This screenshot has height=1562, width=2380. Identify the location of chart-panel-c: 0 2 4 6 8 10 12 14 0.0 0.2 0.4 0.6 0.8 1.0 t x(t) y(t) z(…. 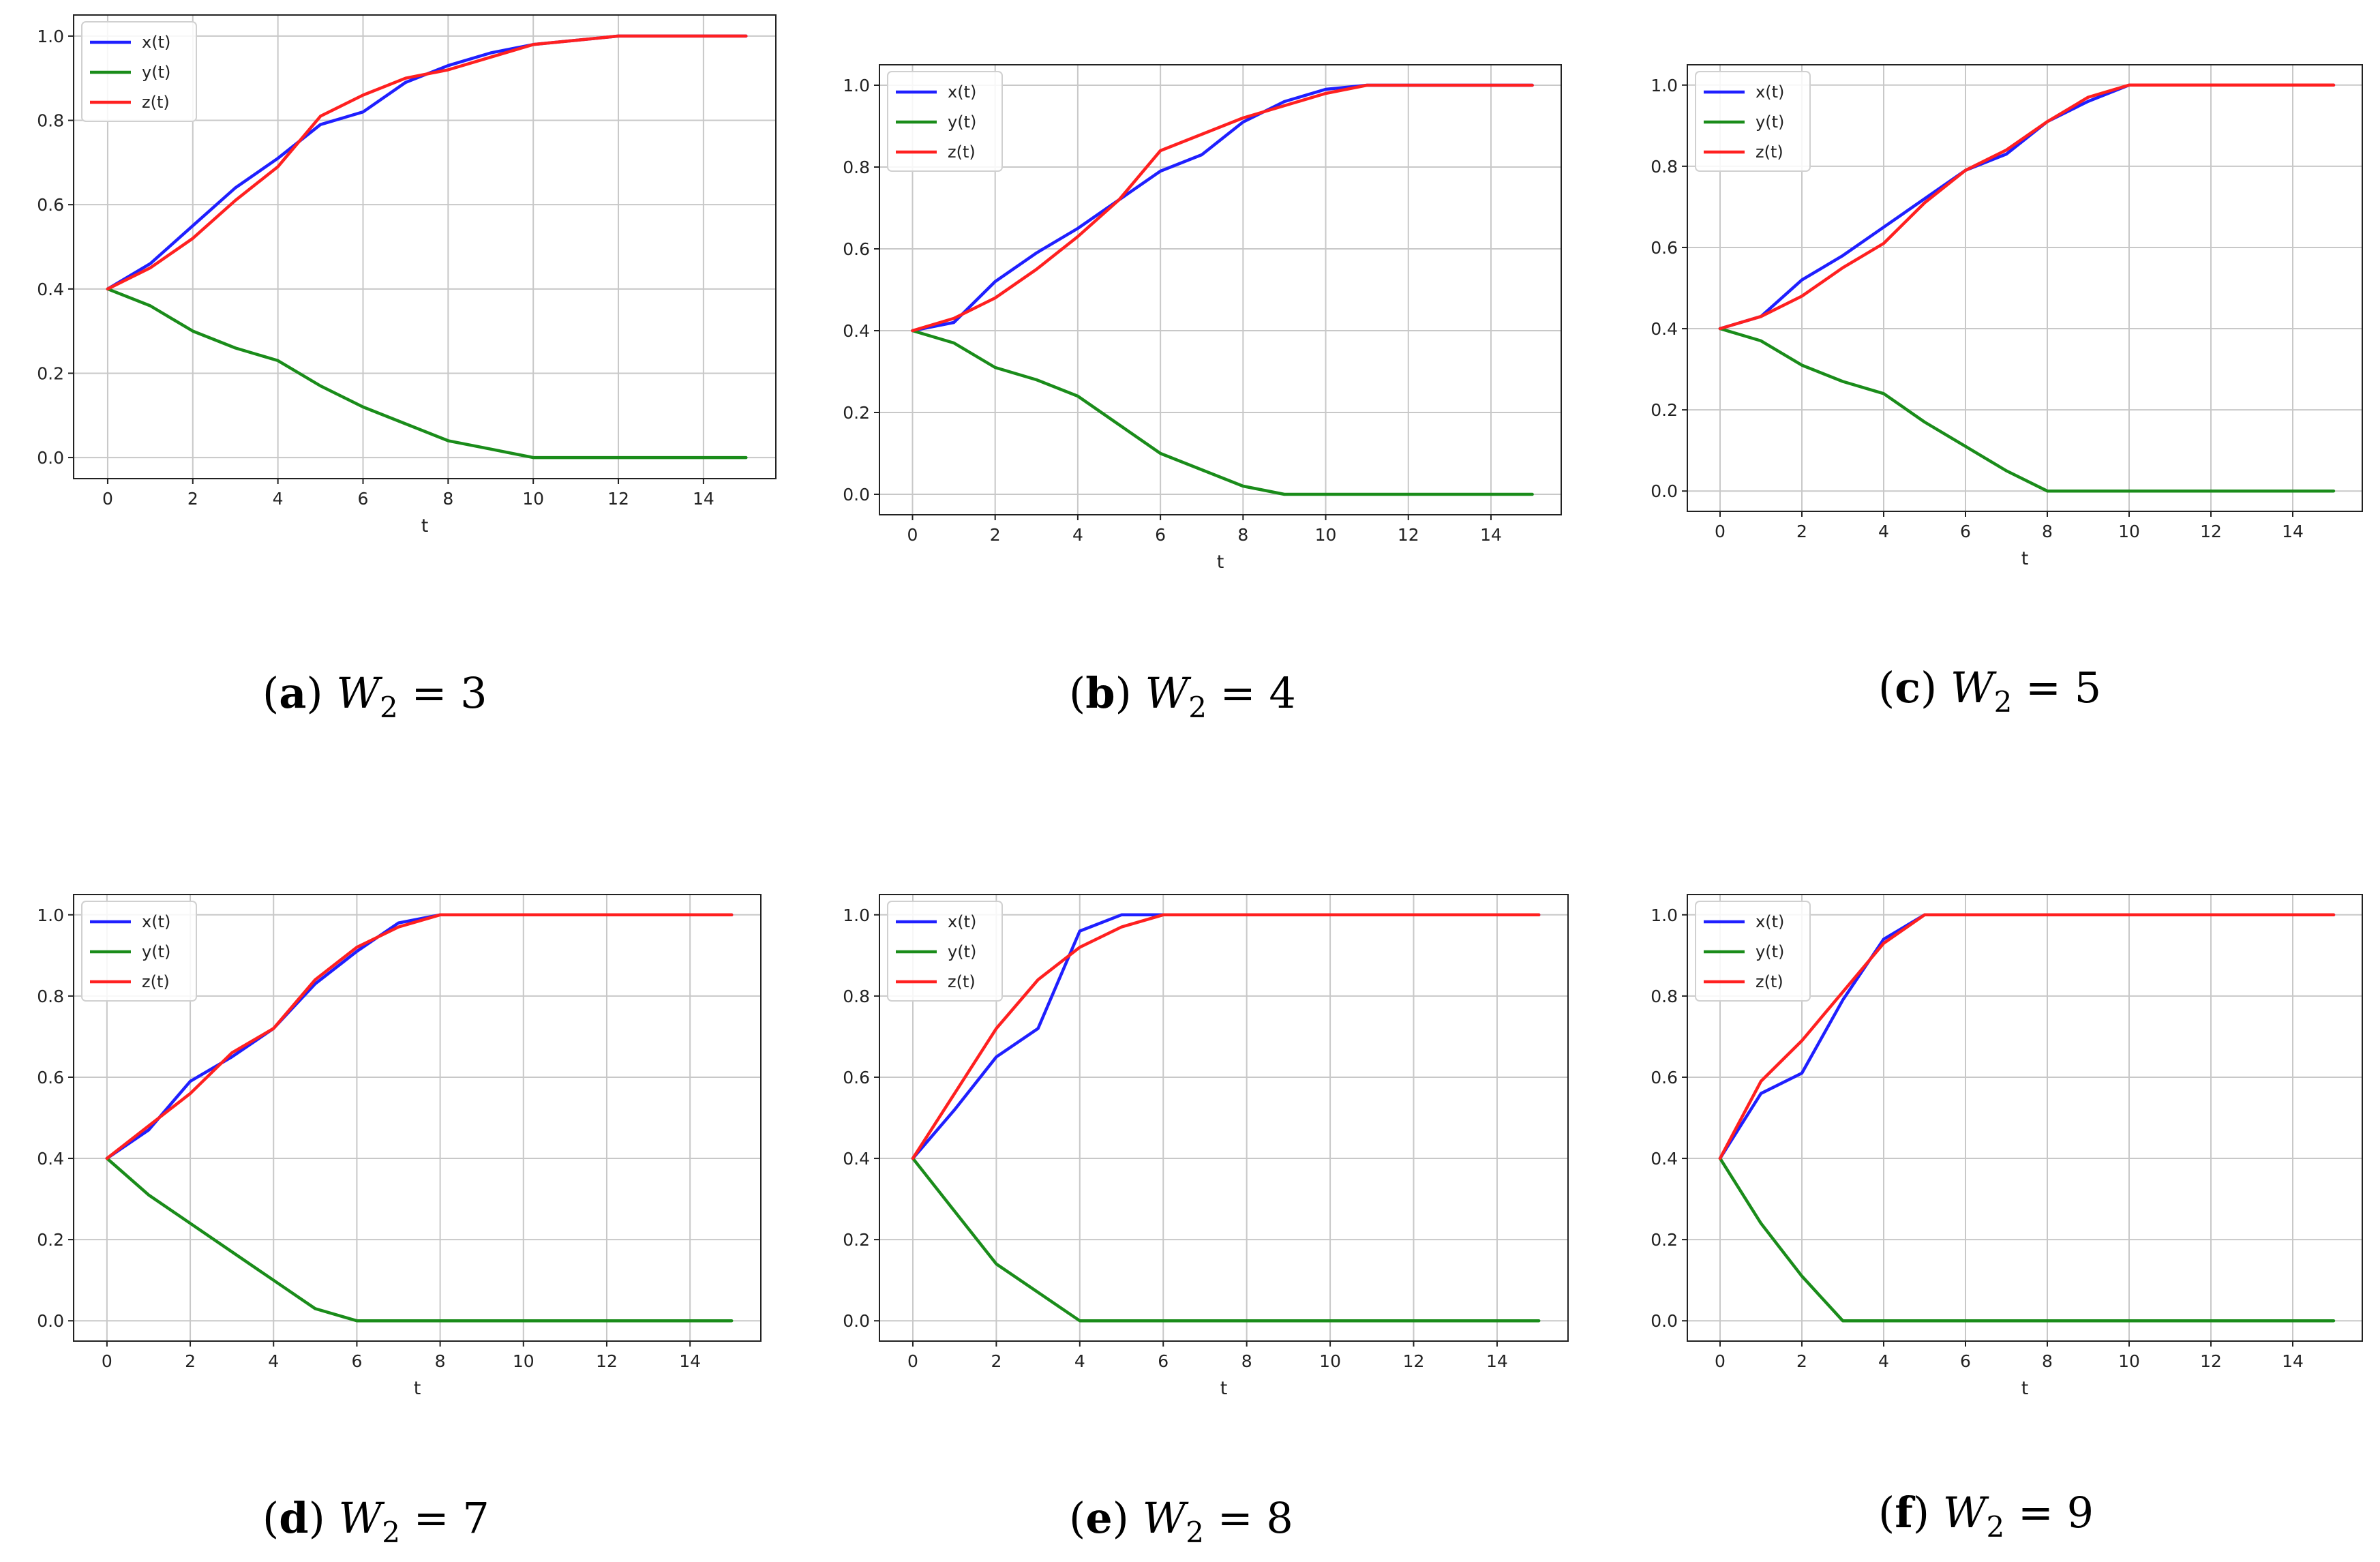
(2007, 316).